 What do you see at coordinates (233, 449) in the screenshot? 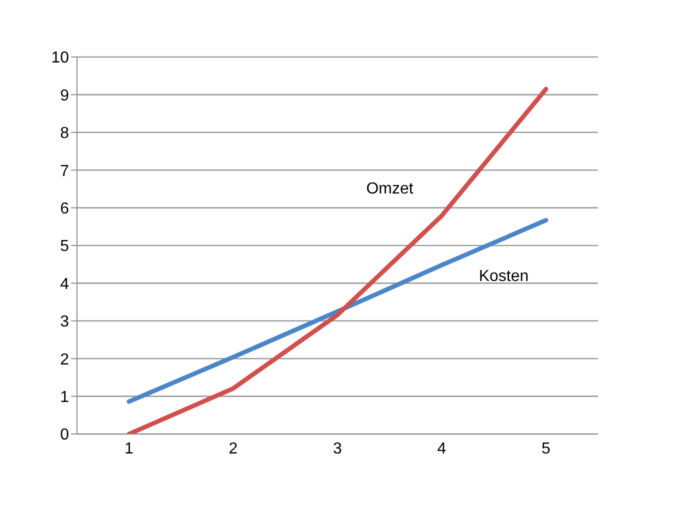
I see `x-tick-label: 2` at bounding box center [233, 449].